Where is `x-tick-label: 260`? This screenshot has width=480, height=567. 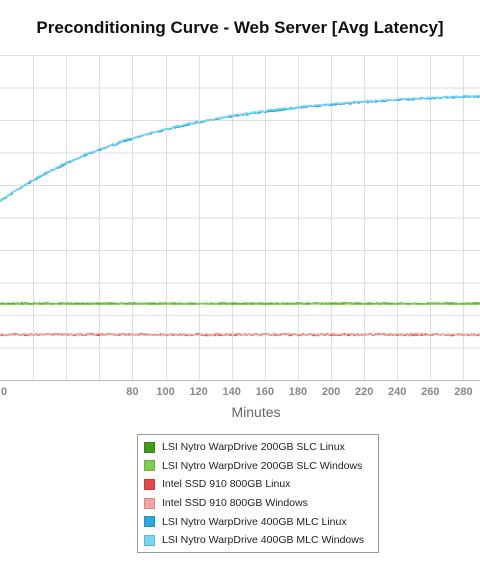 x-tick-label: 260 is located at coordinates (430, 392).